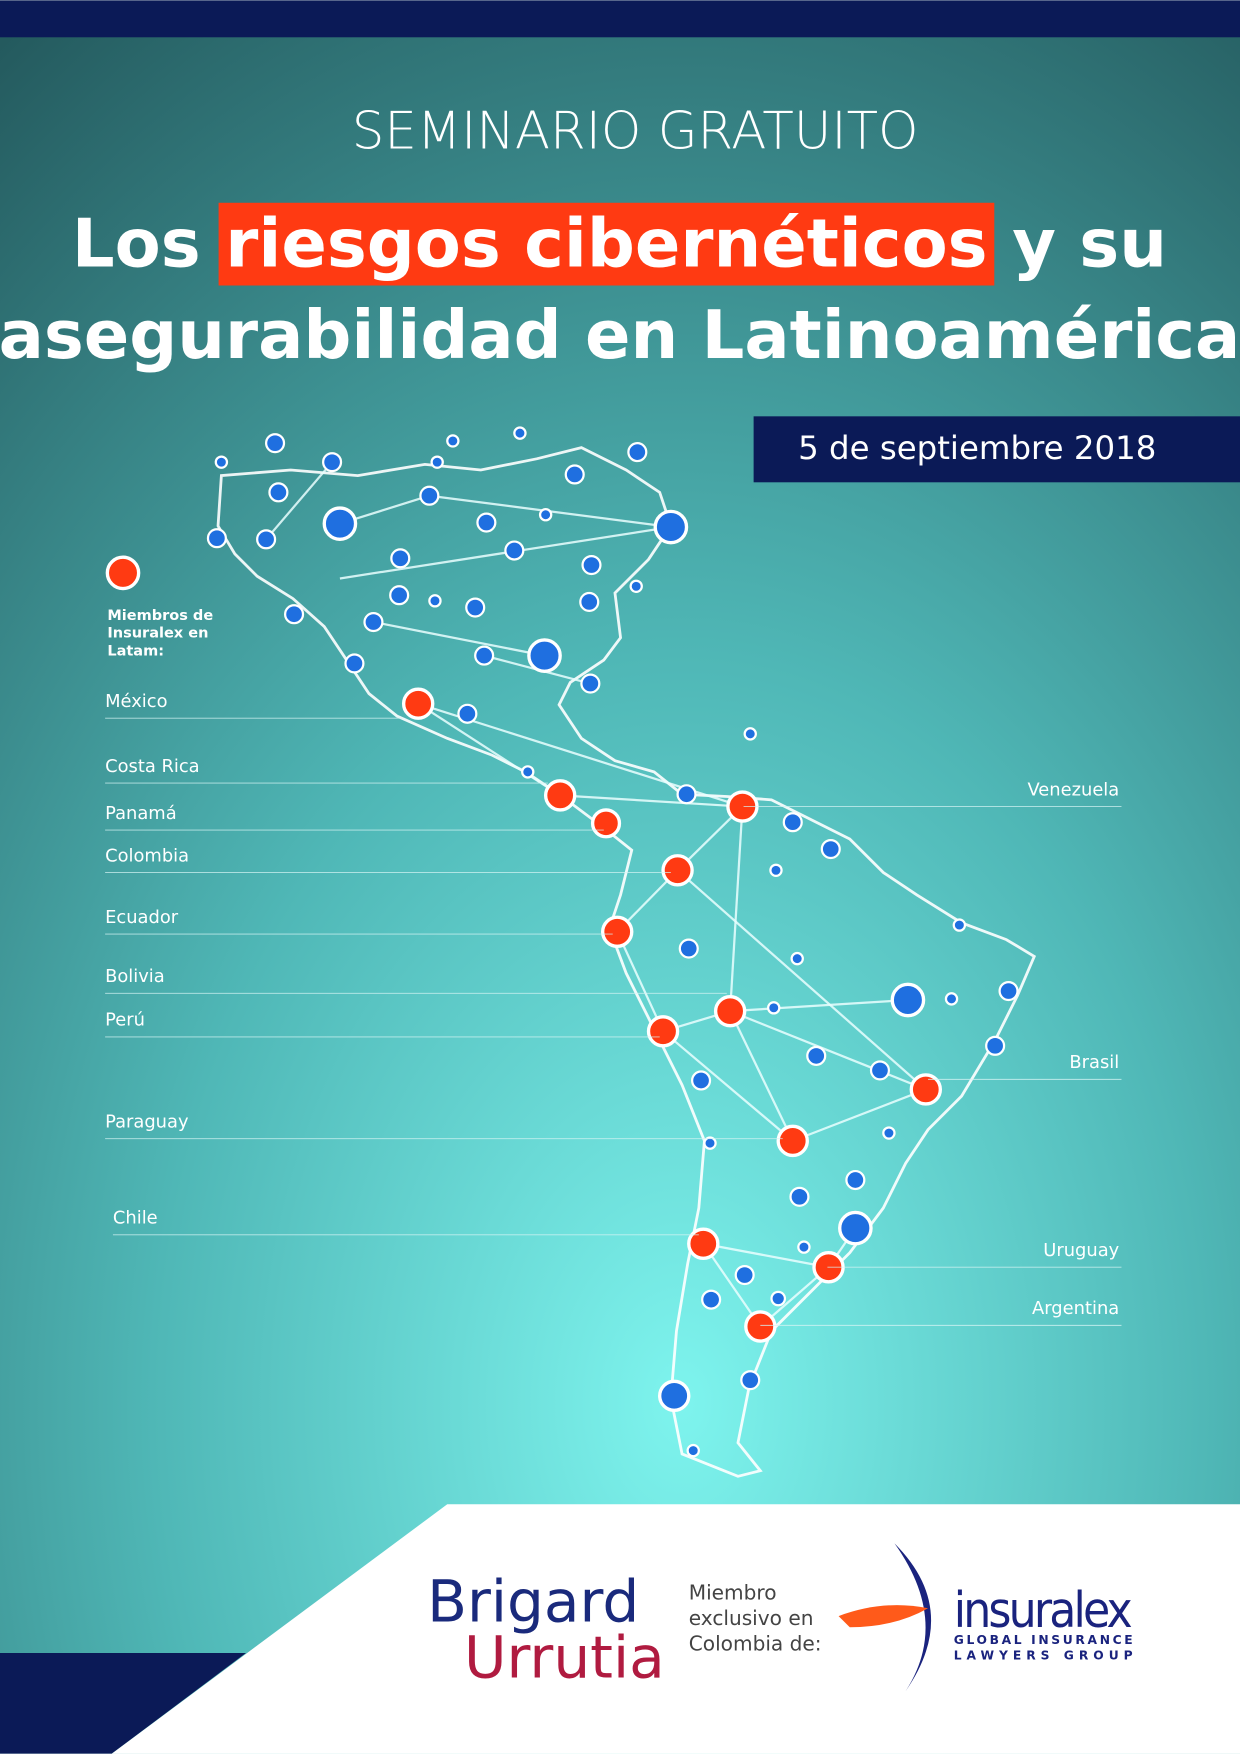 The height and width of the screenshot is (1754, 1240). I want to click on title-text: asegurabilidad en Latinoamérica, so click(620, 335).